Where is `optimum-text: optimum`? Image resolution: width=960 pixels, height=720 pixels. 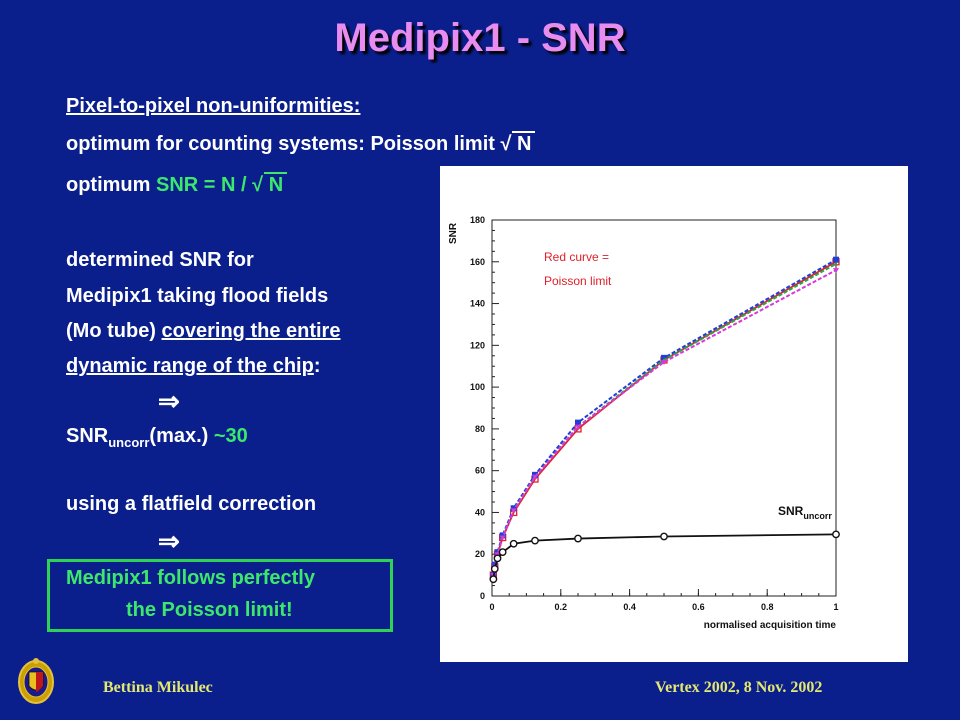
optimum-text: optimum is located at coordinates (111, 185).